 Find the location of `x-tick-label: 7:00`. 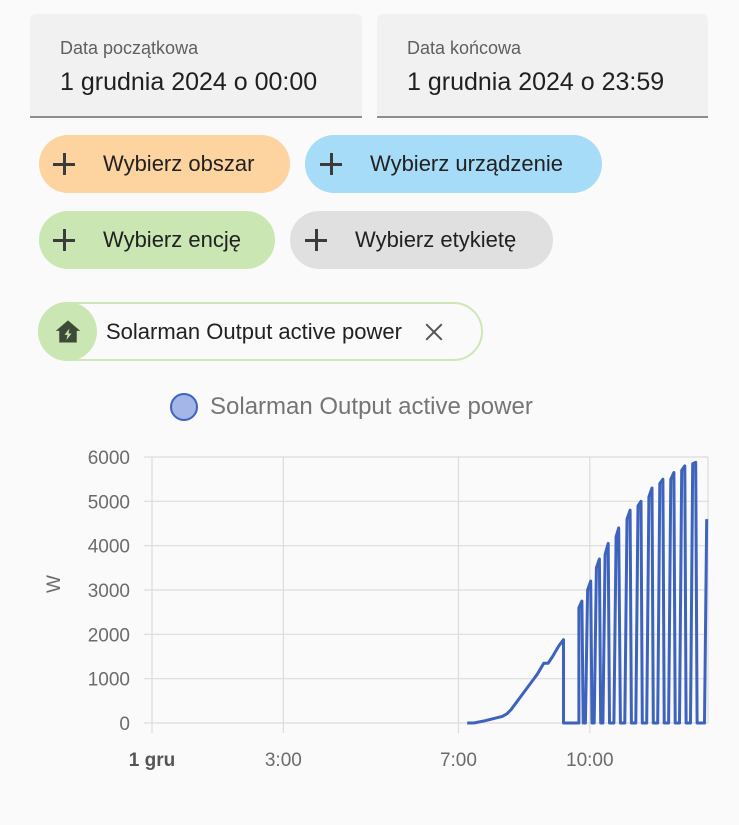

x-tick-label: 7:00 is located at coordinates (458, 760).